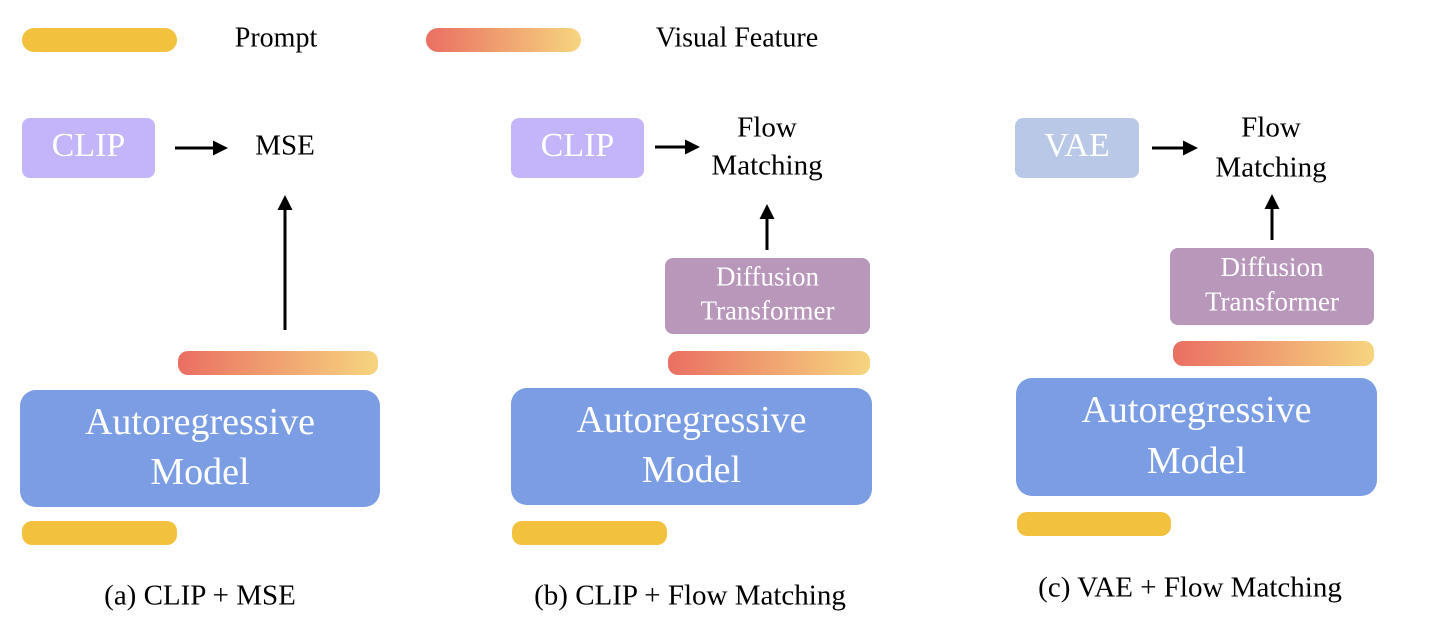 The height and width of the screenshot is (634, 1440). Describe the element at coordinates (503, 40) in the screenshot. I see `visual-feature-swatch` at that location.